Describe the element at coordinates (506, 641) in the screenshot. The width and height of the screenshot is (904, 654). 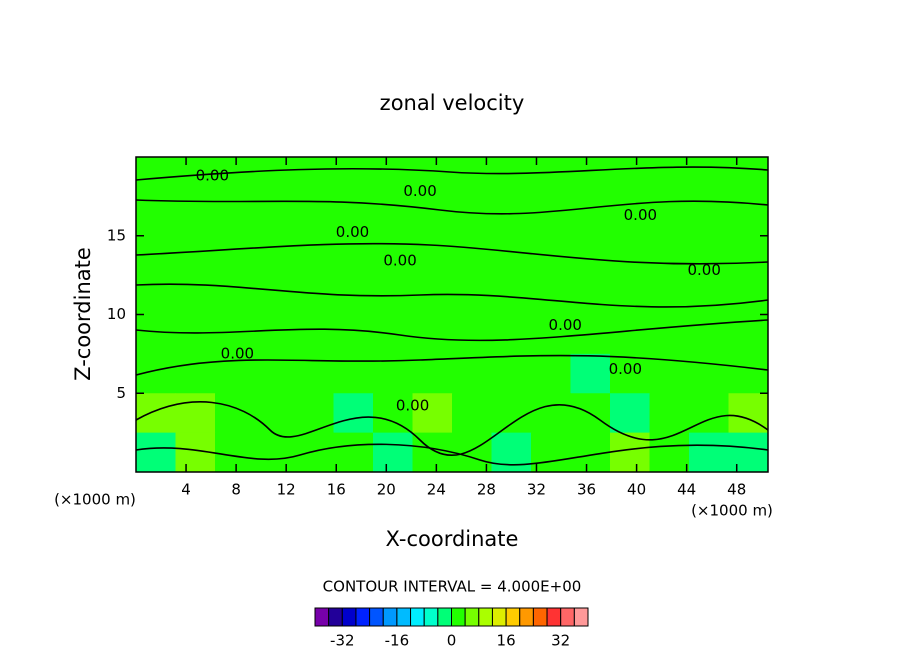
I see `colorbar-tick-label: 16` at that location.